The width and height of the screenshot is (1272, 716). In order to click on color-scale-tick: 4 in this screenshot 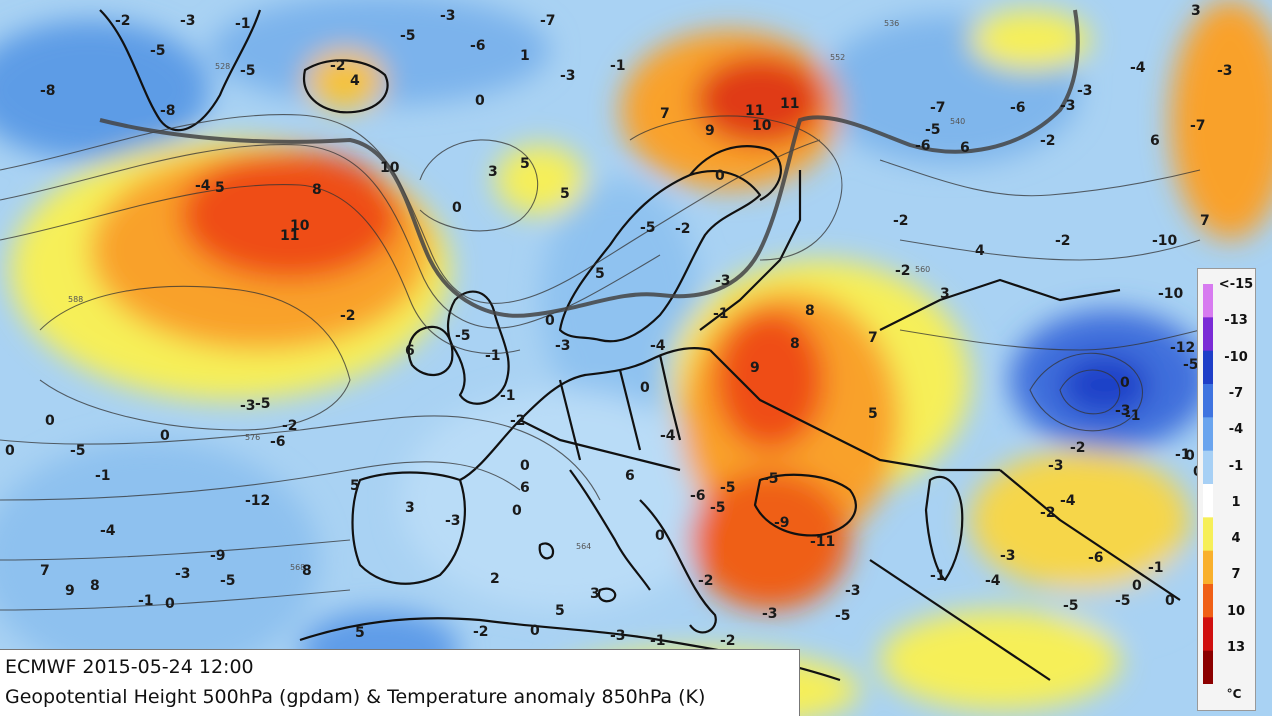, I will do `click(1236, 539)`.